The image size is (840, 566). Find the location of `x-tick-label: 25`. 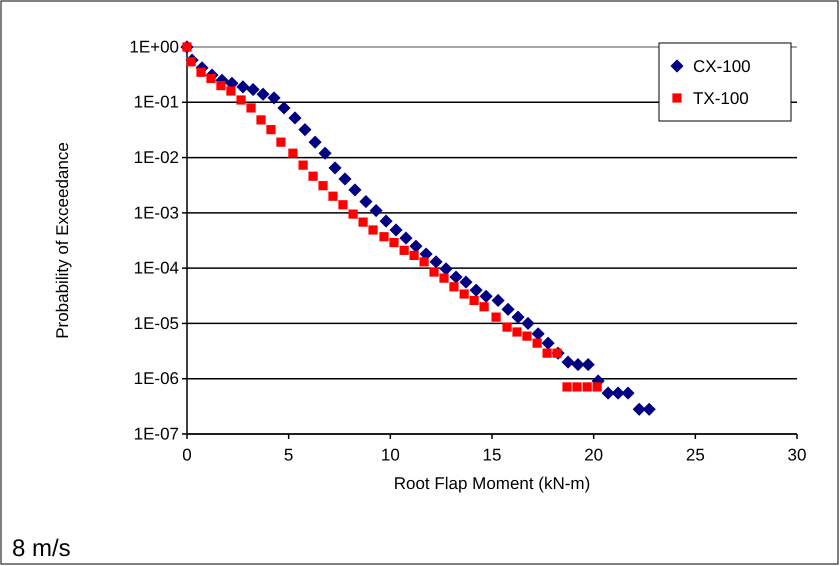

x-tick-label: 25 is located at coordinates (695, 455).